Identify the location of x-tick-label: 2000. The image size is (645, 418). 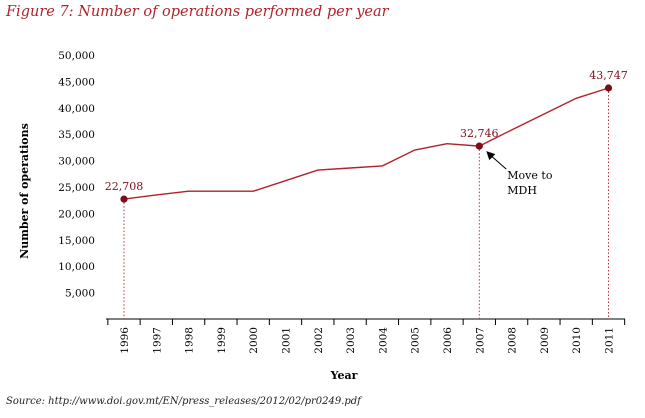
(254, 340).